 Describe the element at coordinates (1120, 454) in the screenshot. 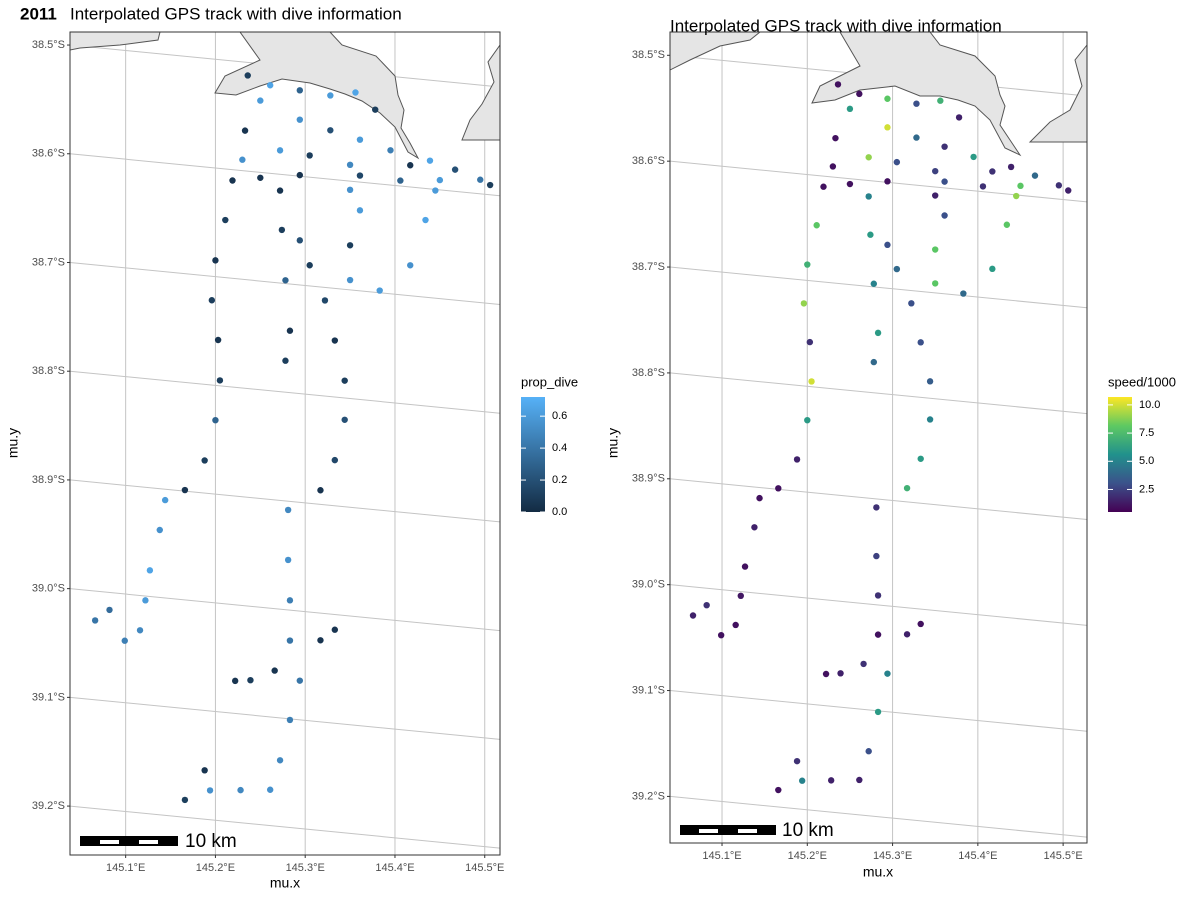

I see `colorbar` at that location.